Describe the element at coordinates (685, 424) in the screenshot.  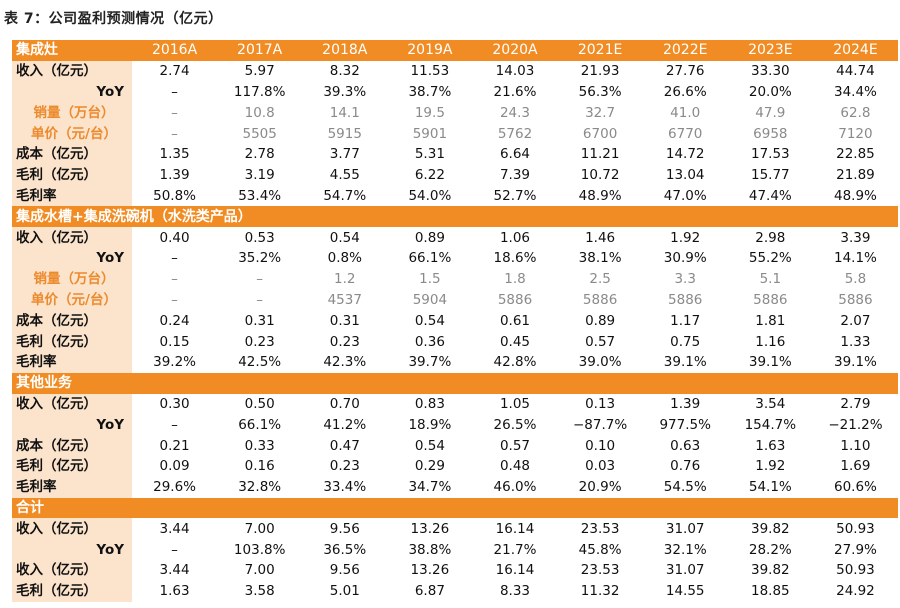
I see `table-cell: 977.5%` at that location.